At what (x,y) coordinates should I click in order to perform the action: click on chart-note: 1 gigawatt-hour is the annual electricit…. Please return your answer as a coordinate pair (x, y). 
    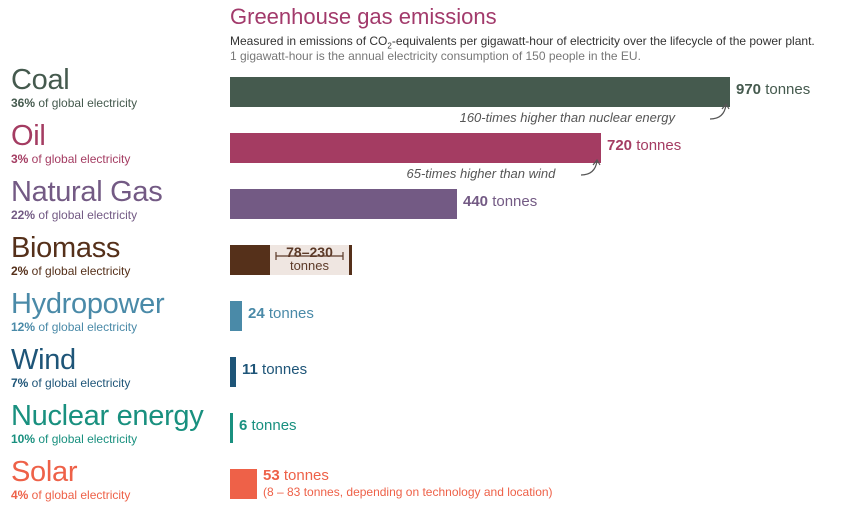
    Looking at the image, I should click on (435, 56).